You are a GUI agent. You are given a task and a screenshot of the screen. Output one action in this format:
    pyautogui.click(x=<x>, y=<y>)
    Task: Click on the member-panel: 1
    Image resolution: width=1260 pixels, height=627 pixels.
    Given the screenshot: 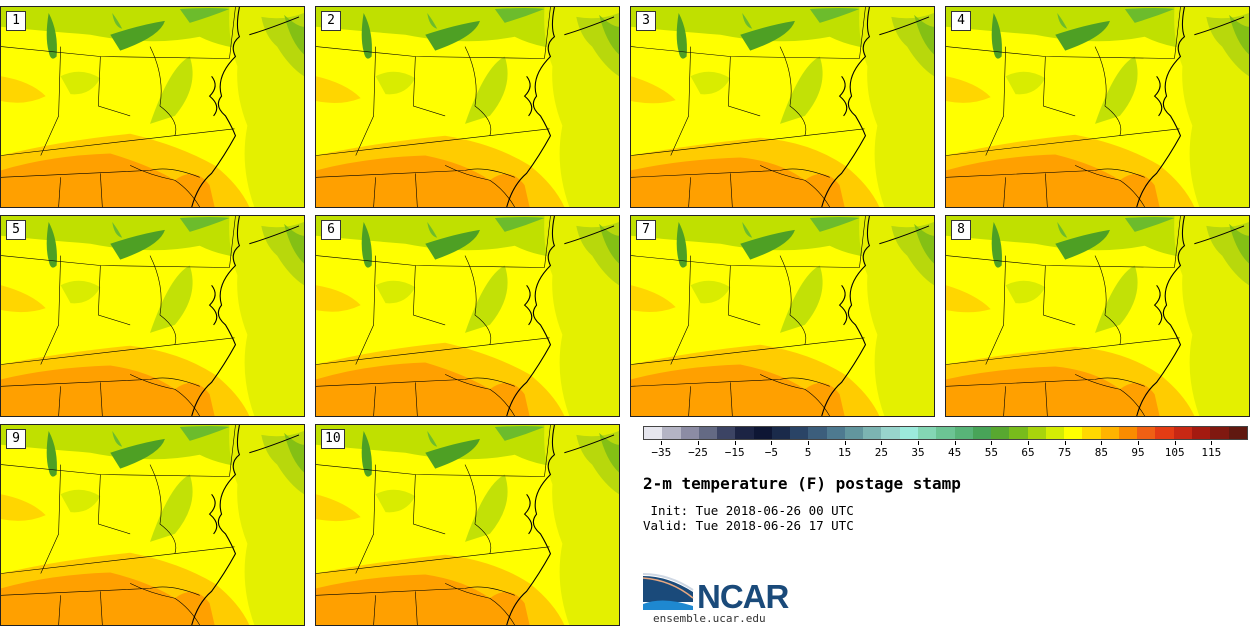 What is the action you would take?
    pyautogui.click(x=152, y=107)
    